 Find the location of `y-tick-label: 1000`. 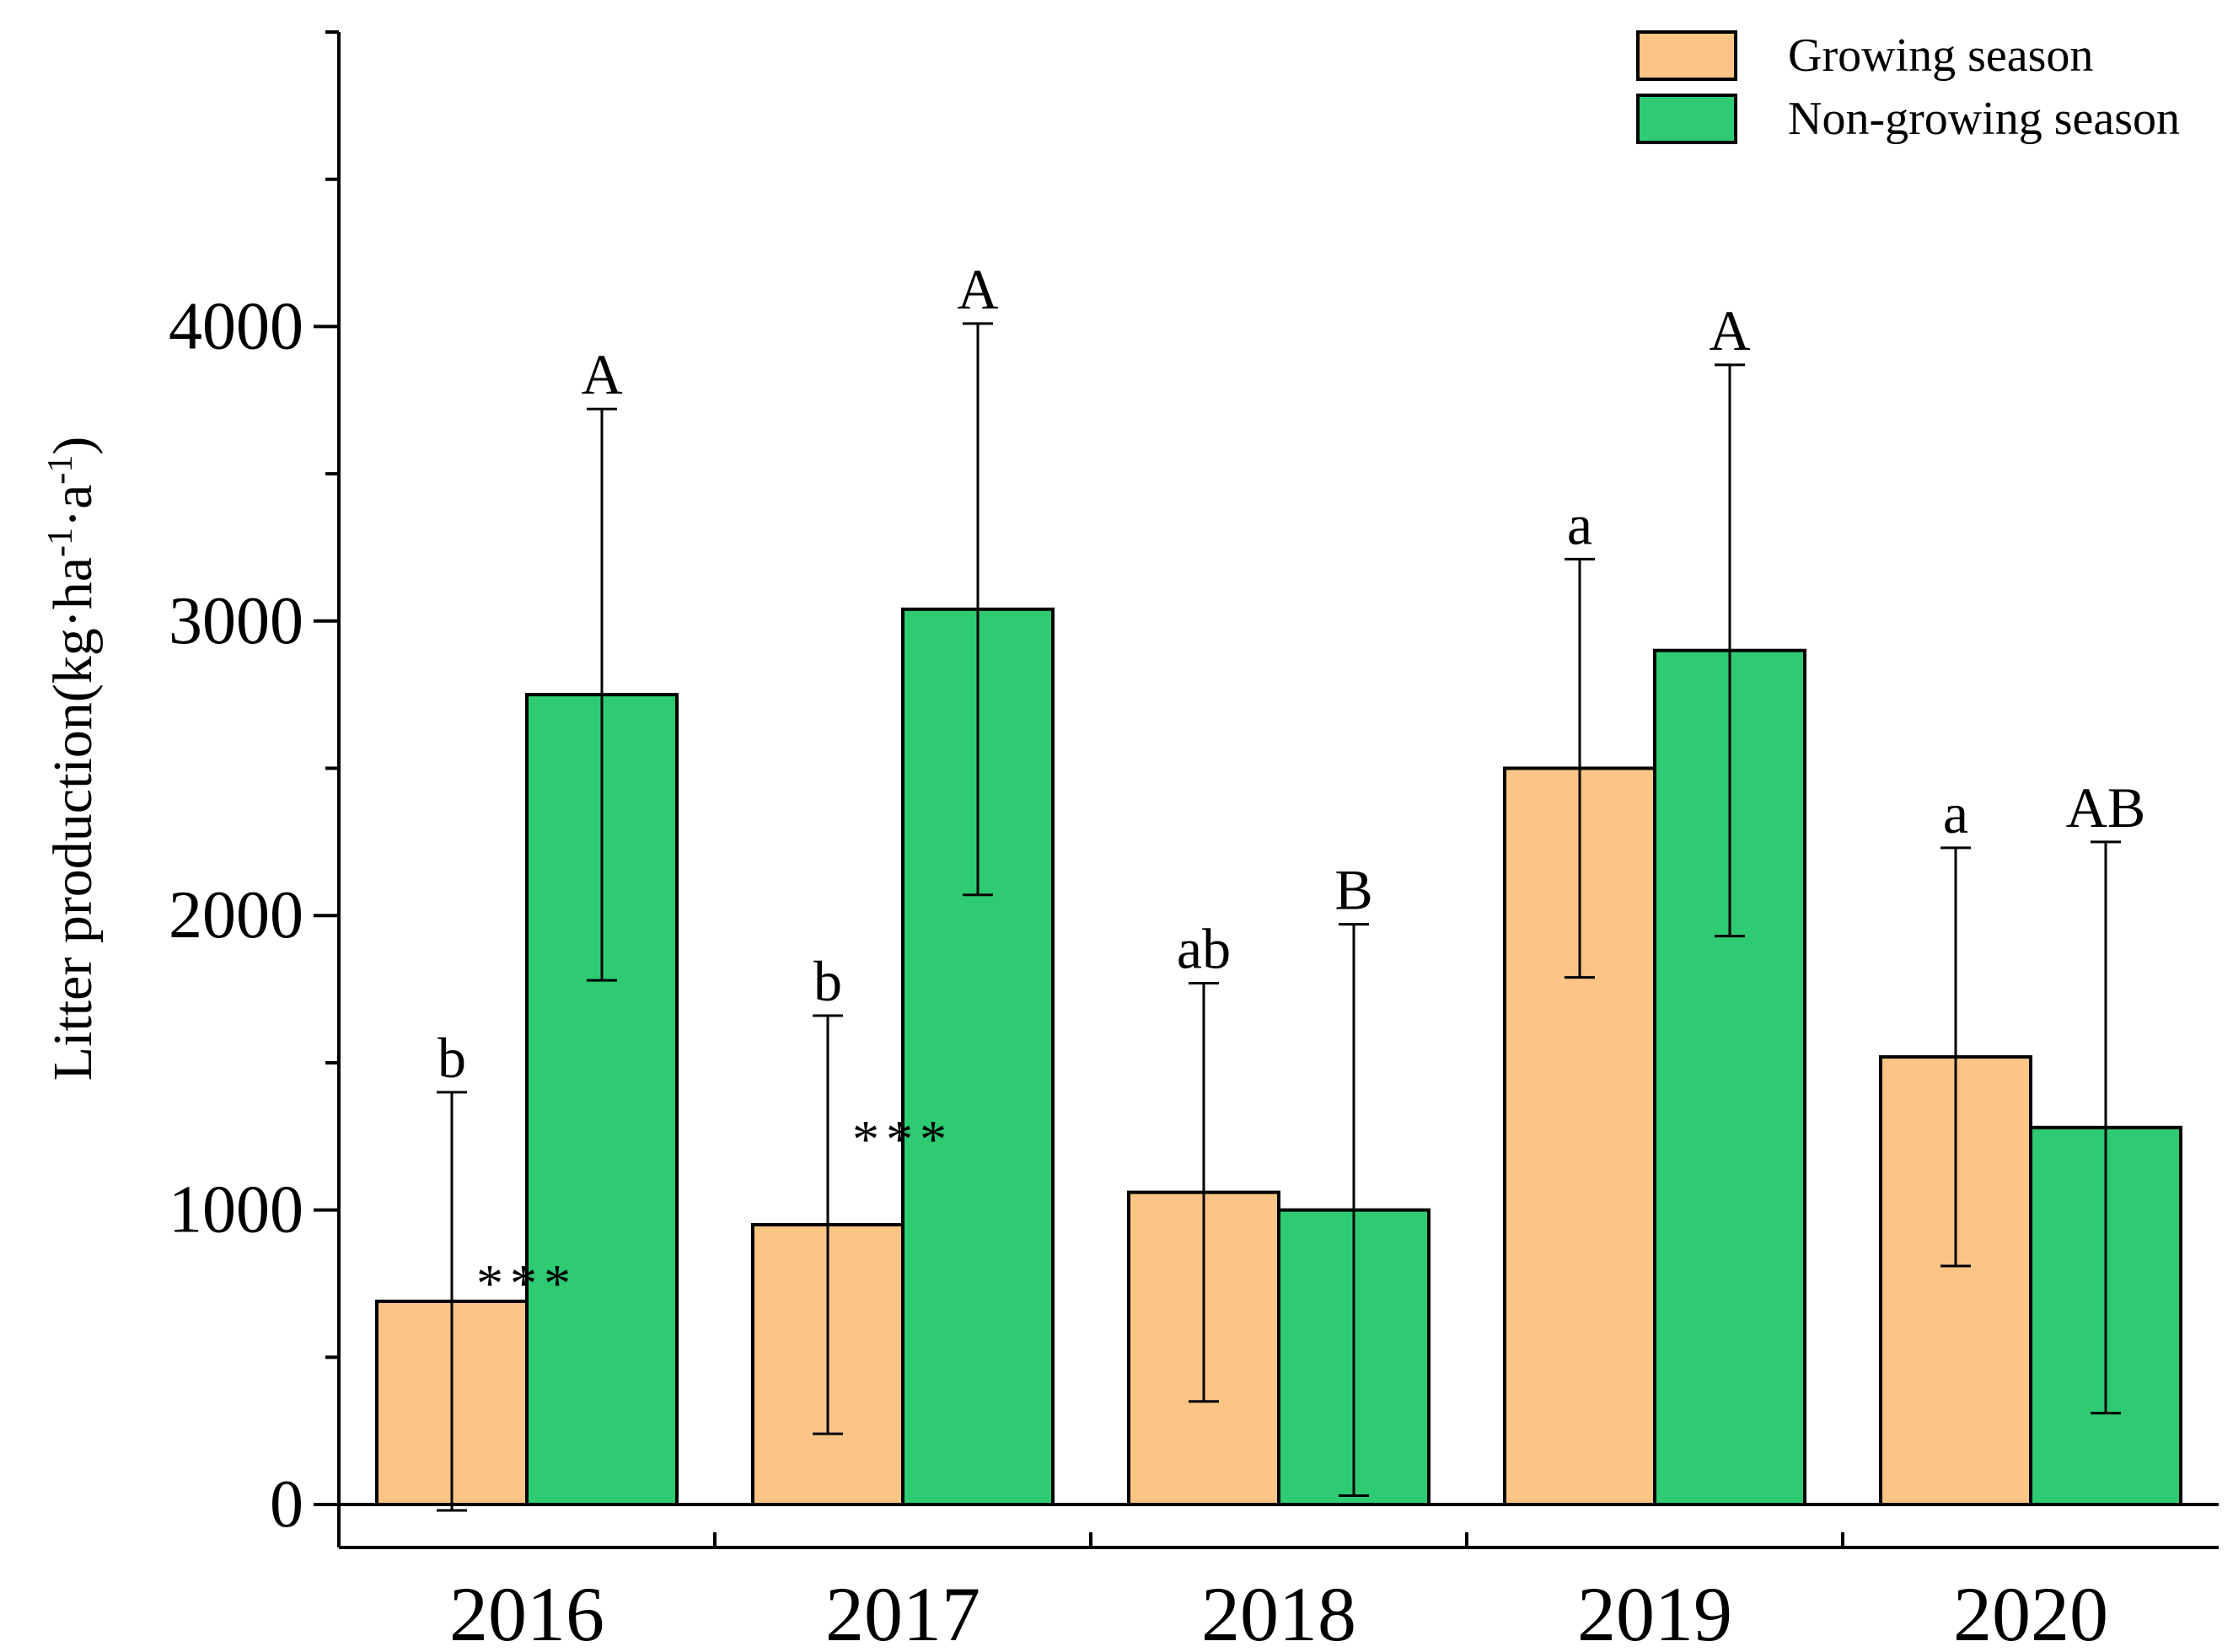

y-tick-label: 1000 is located at coordinates (236, 1210).